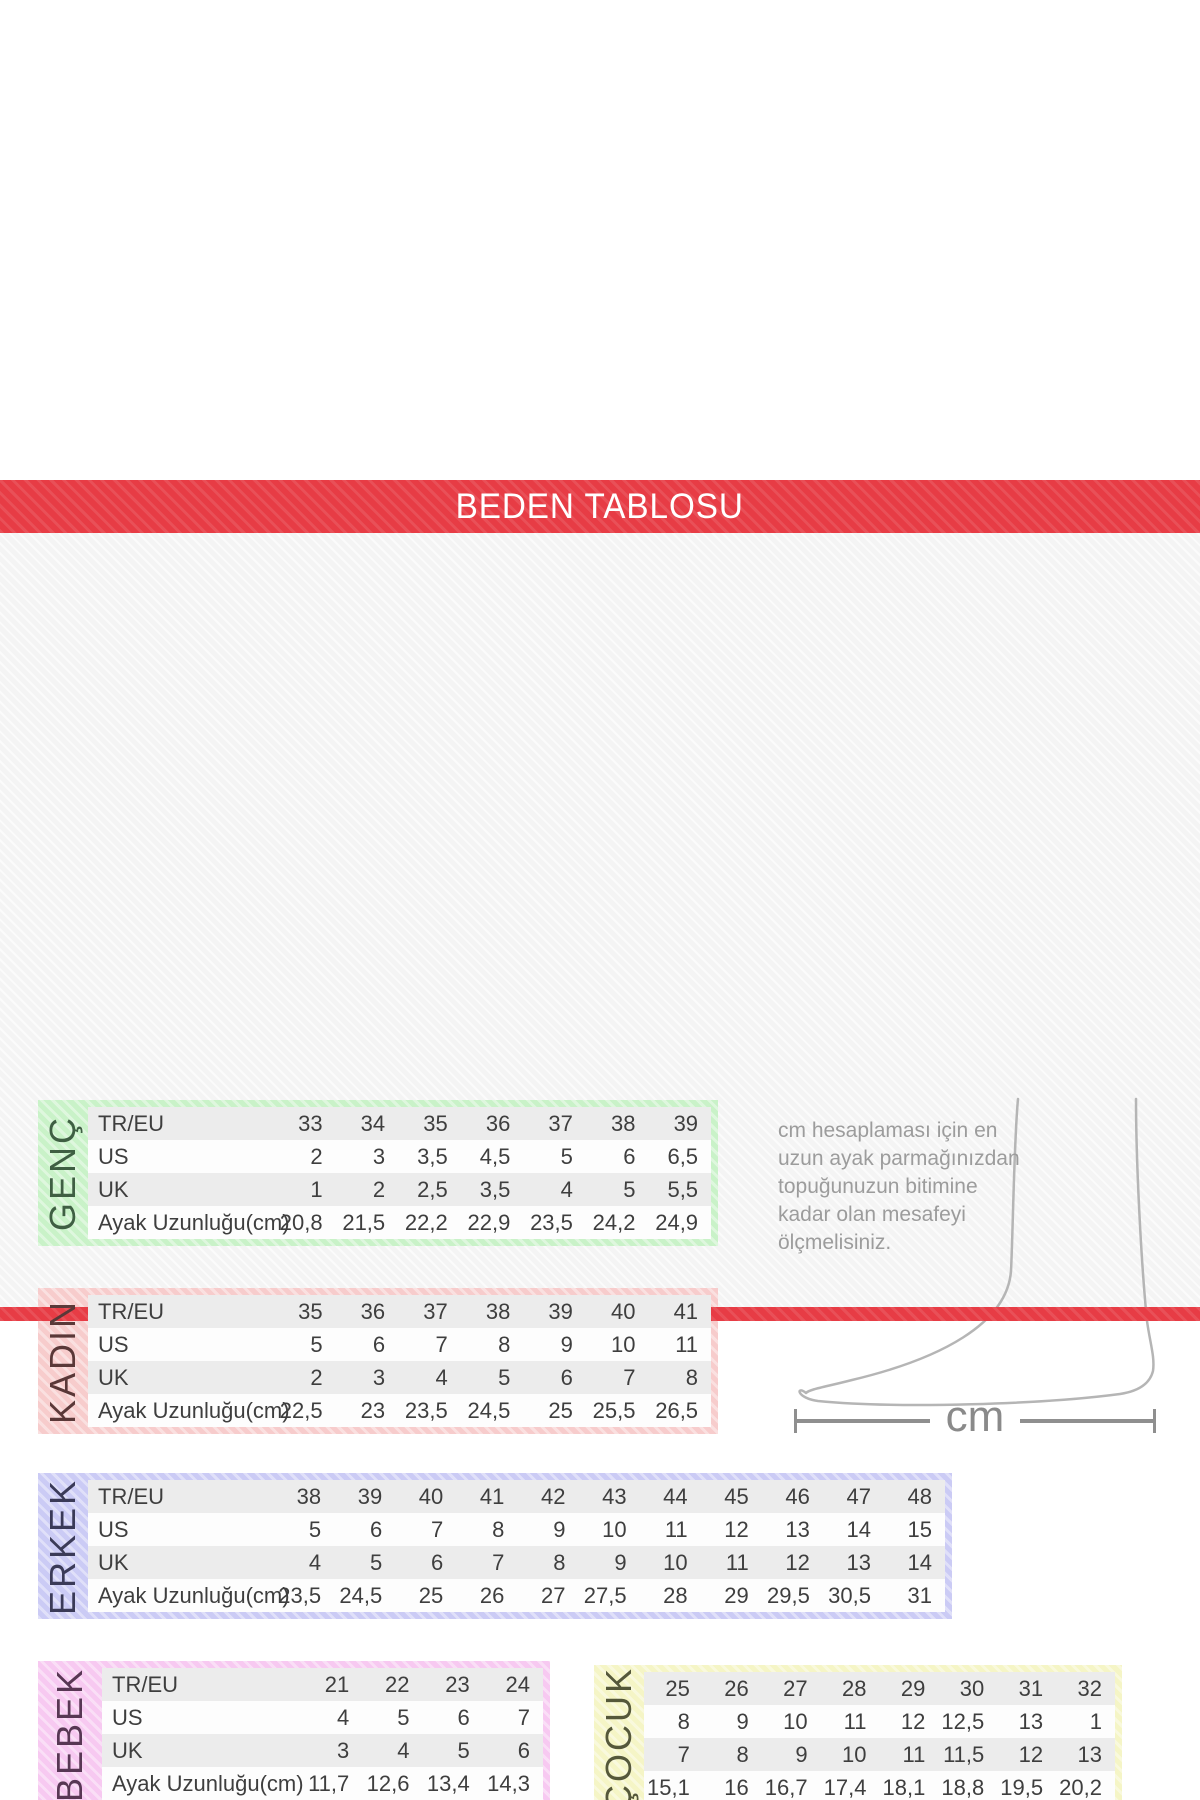  What do you see at coordinates (516, 1529) in the screenshot?
I see `table-row: US 5 6 7 8 9 10 11 12 13 14 15` at bounding box center [516, 1529].